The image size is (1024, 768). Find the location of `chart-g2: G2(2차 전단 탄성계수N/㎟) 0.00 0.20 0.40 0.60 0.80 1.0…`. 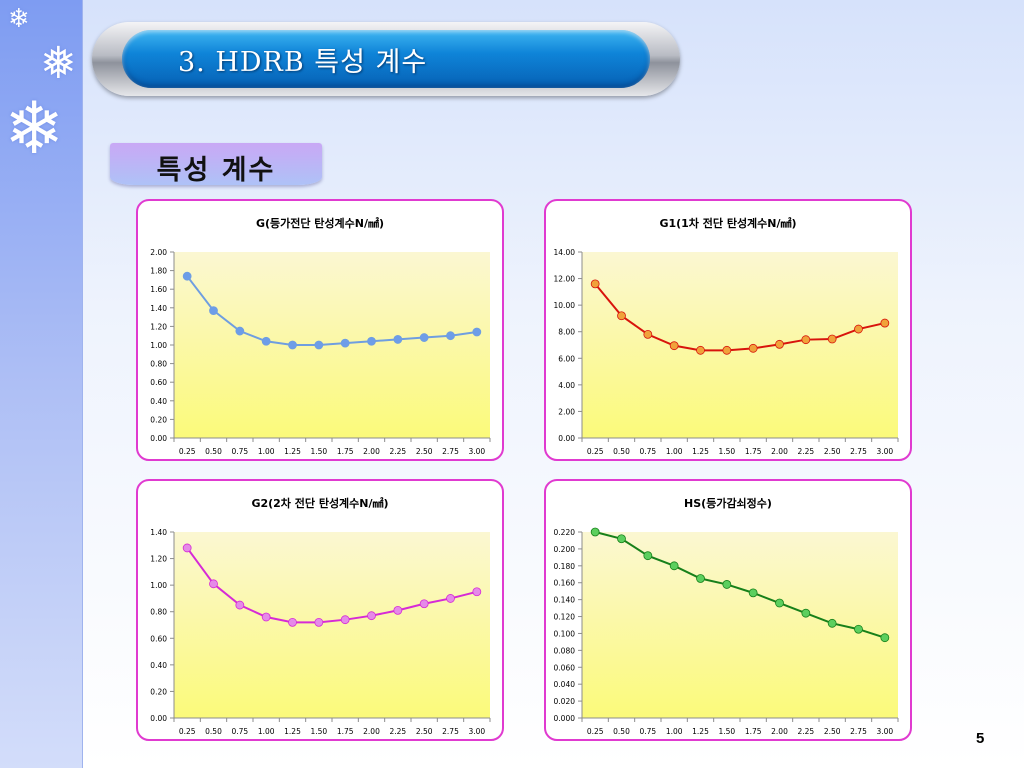

chart-g2: G2(2차 전단 탄성계수N/㎟) 0.00 0.20 0.40 0.60 0.80 1.0… is located at coordinates (320, 616).